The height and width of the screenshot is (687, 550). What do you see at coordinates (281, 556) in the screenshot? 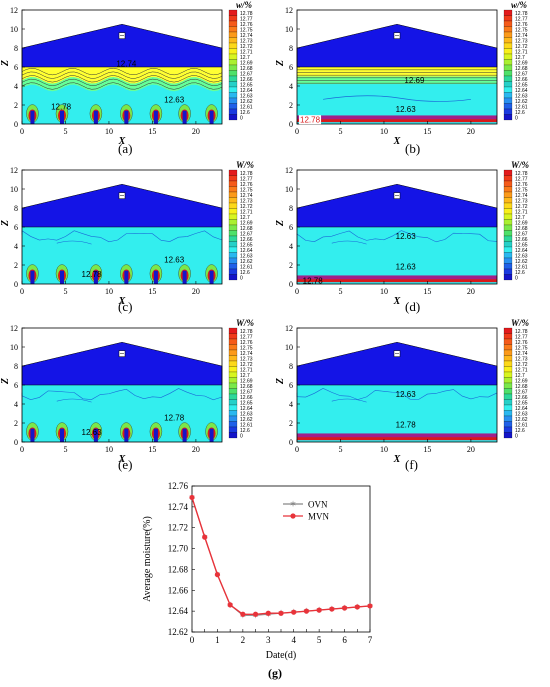
I see `series-line-ovn` at bounding box center [281, 556].